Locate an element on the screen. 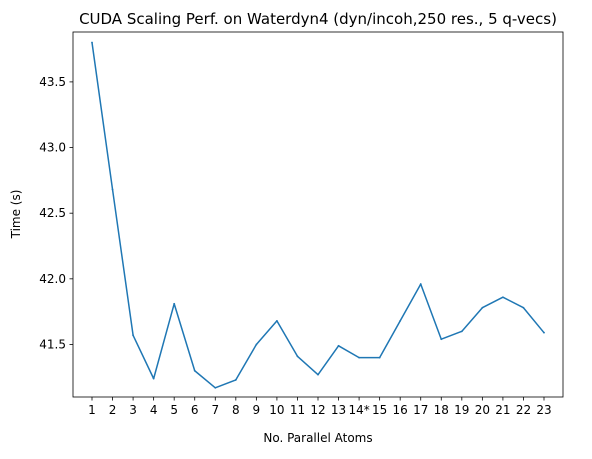 Image resolution: width=592 pixels, height=459 pixels. x-tick-label: 5 is located at coordinates (174, 410).